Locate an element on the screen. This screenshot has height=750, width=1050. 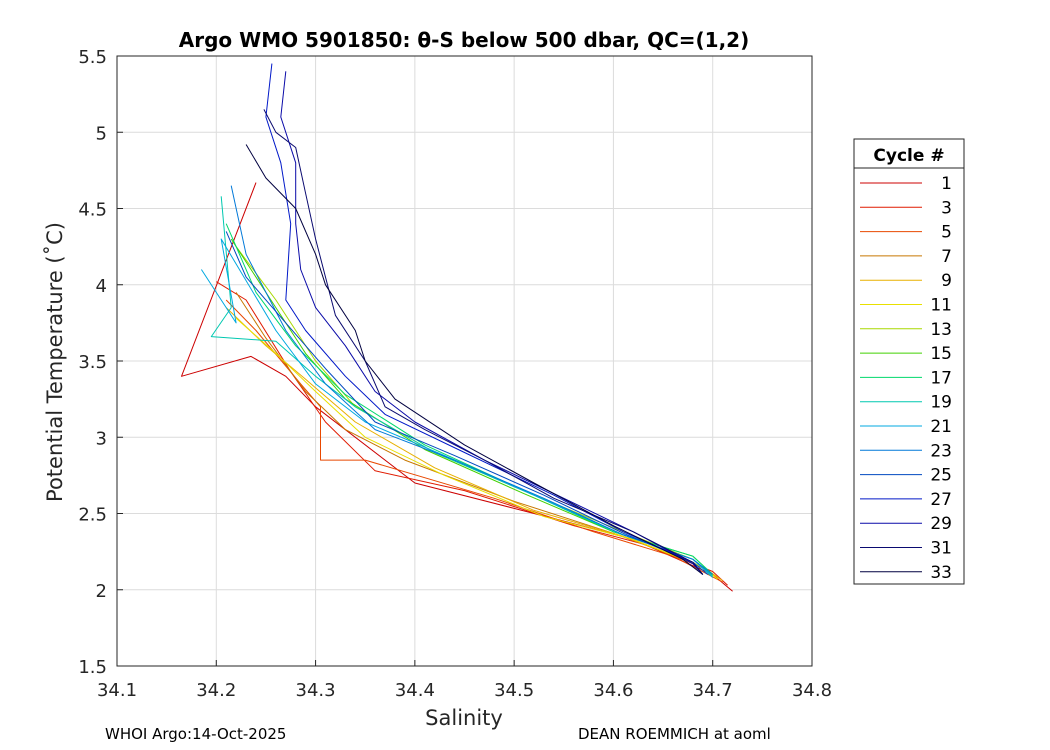
legend-label-cycle-31: 31 is located at coordinates (941, 549).